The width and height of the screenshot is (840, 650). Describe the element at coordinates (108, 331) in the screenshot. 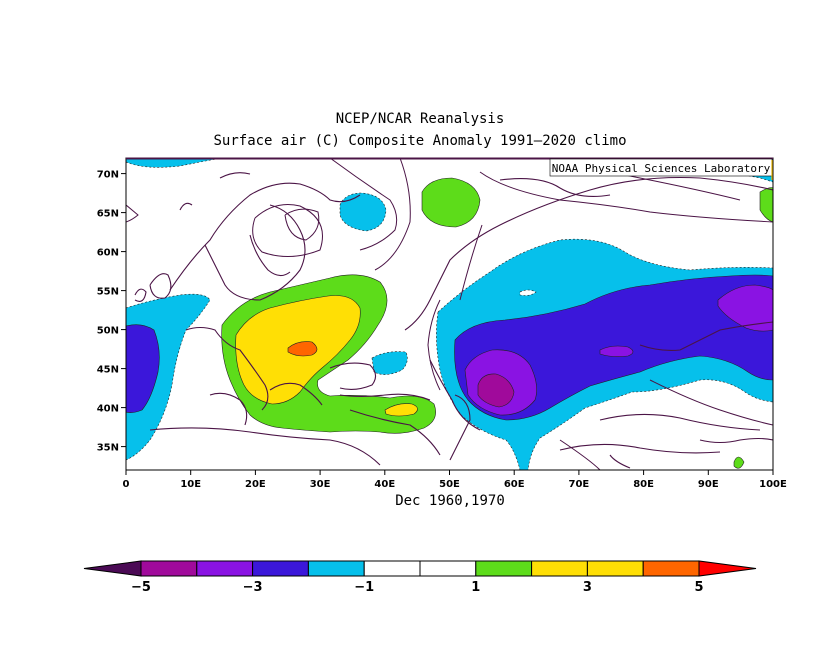

I see `lat-label: 50N` at that location.